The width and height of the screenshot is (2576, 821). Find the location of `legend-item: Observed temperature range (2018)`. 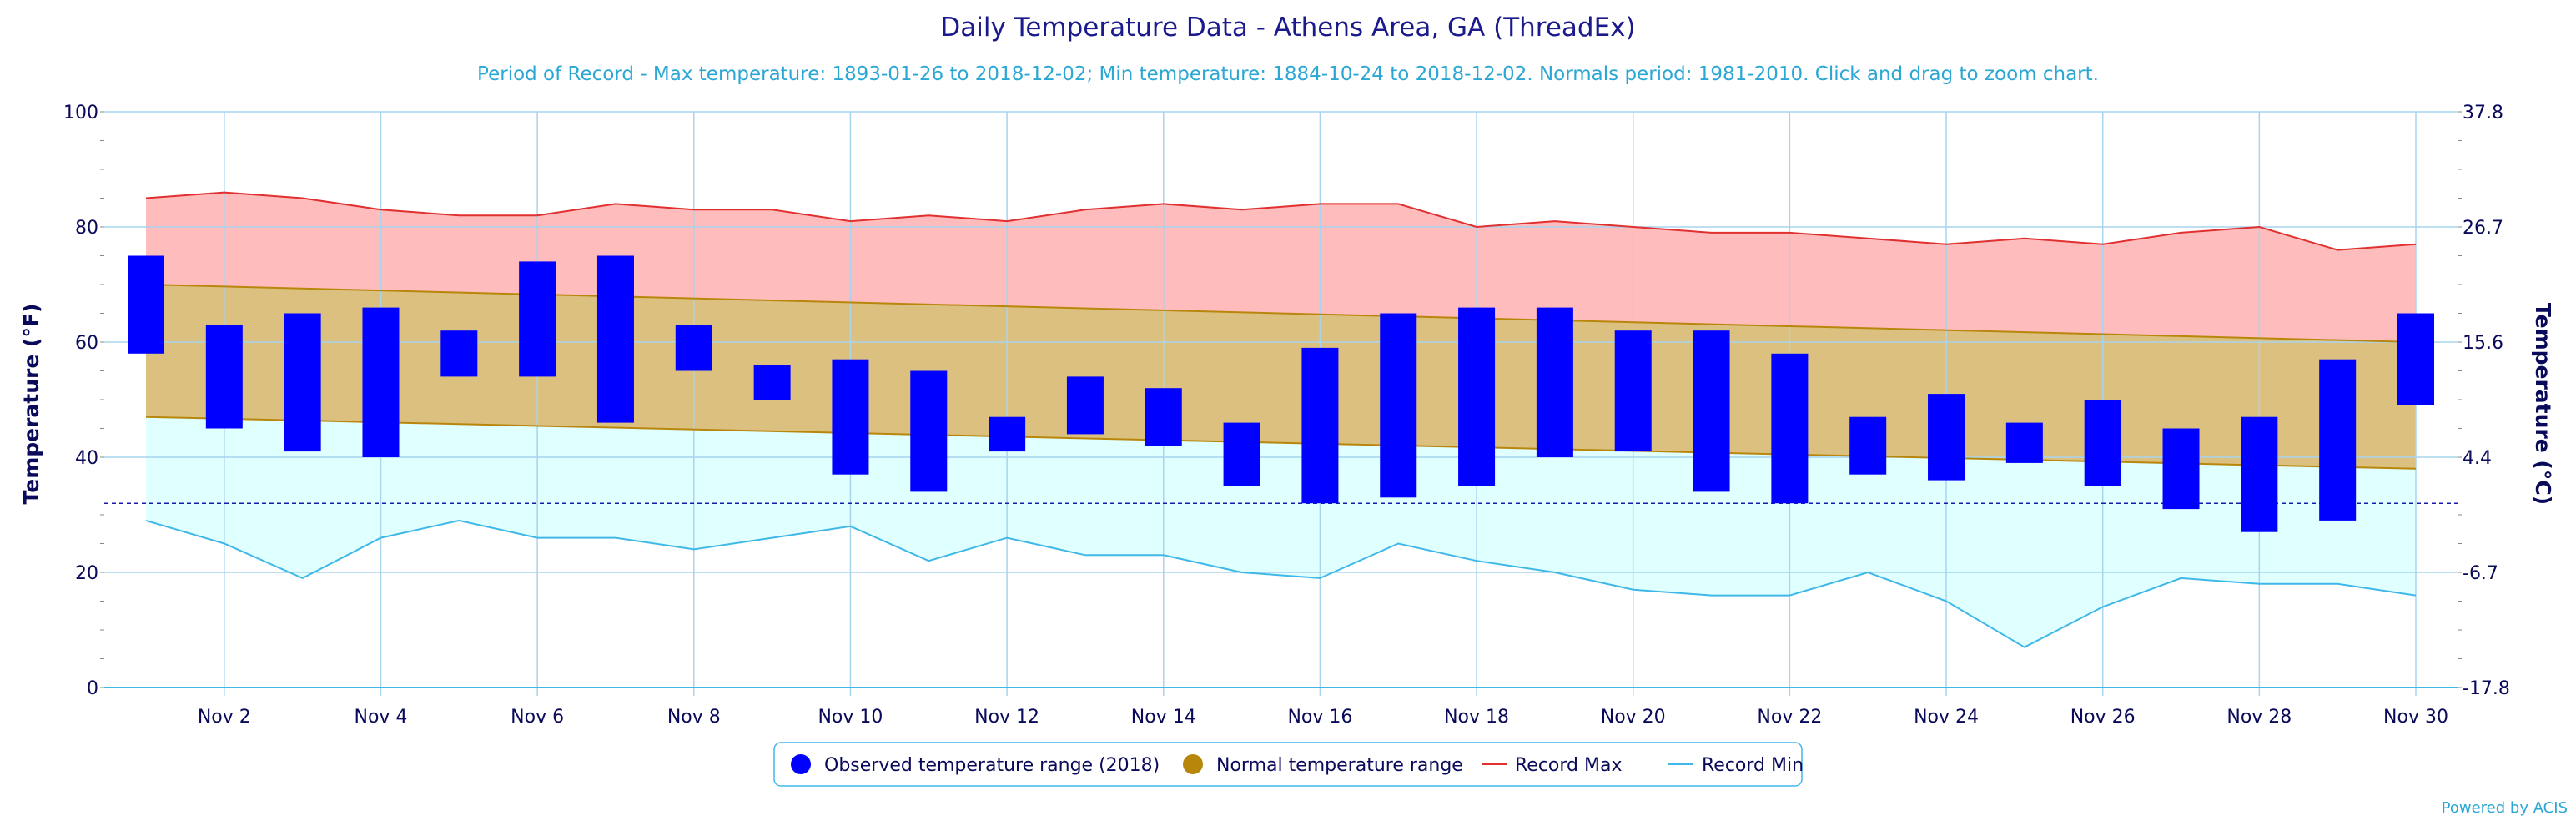

legend-item: Observed temperature range (2018) is located at coordinates (975, 765).